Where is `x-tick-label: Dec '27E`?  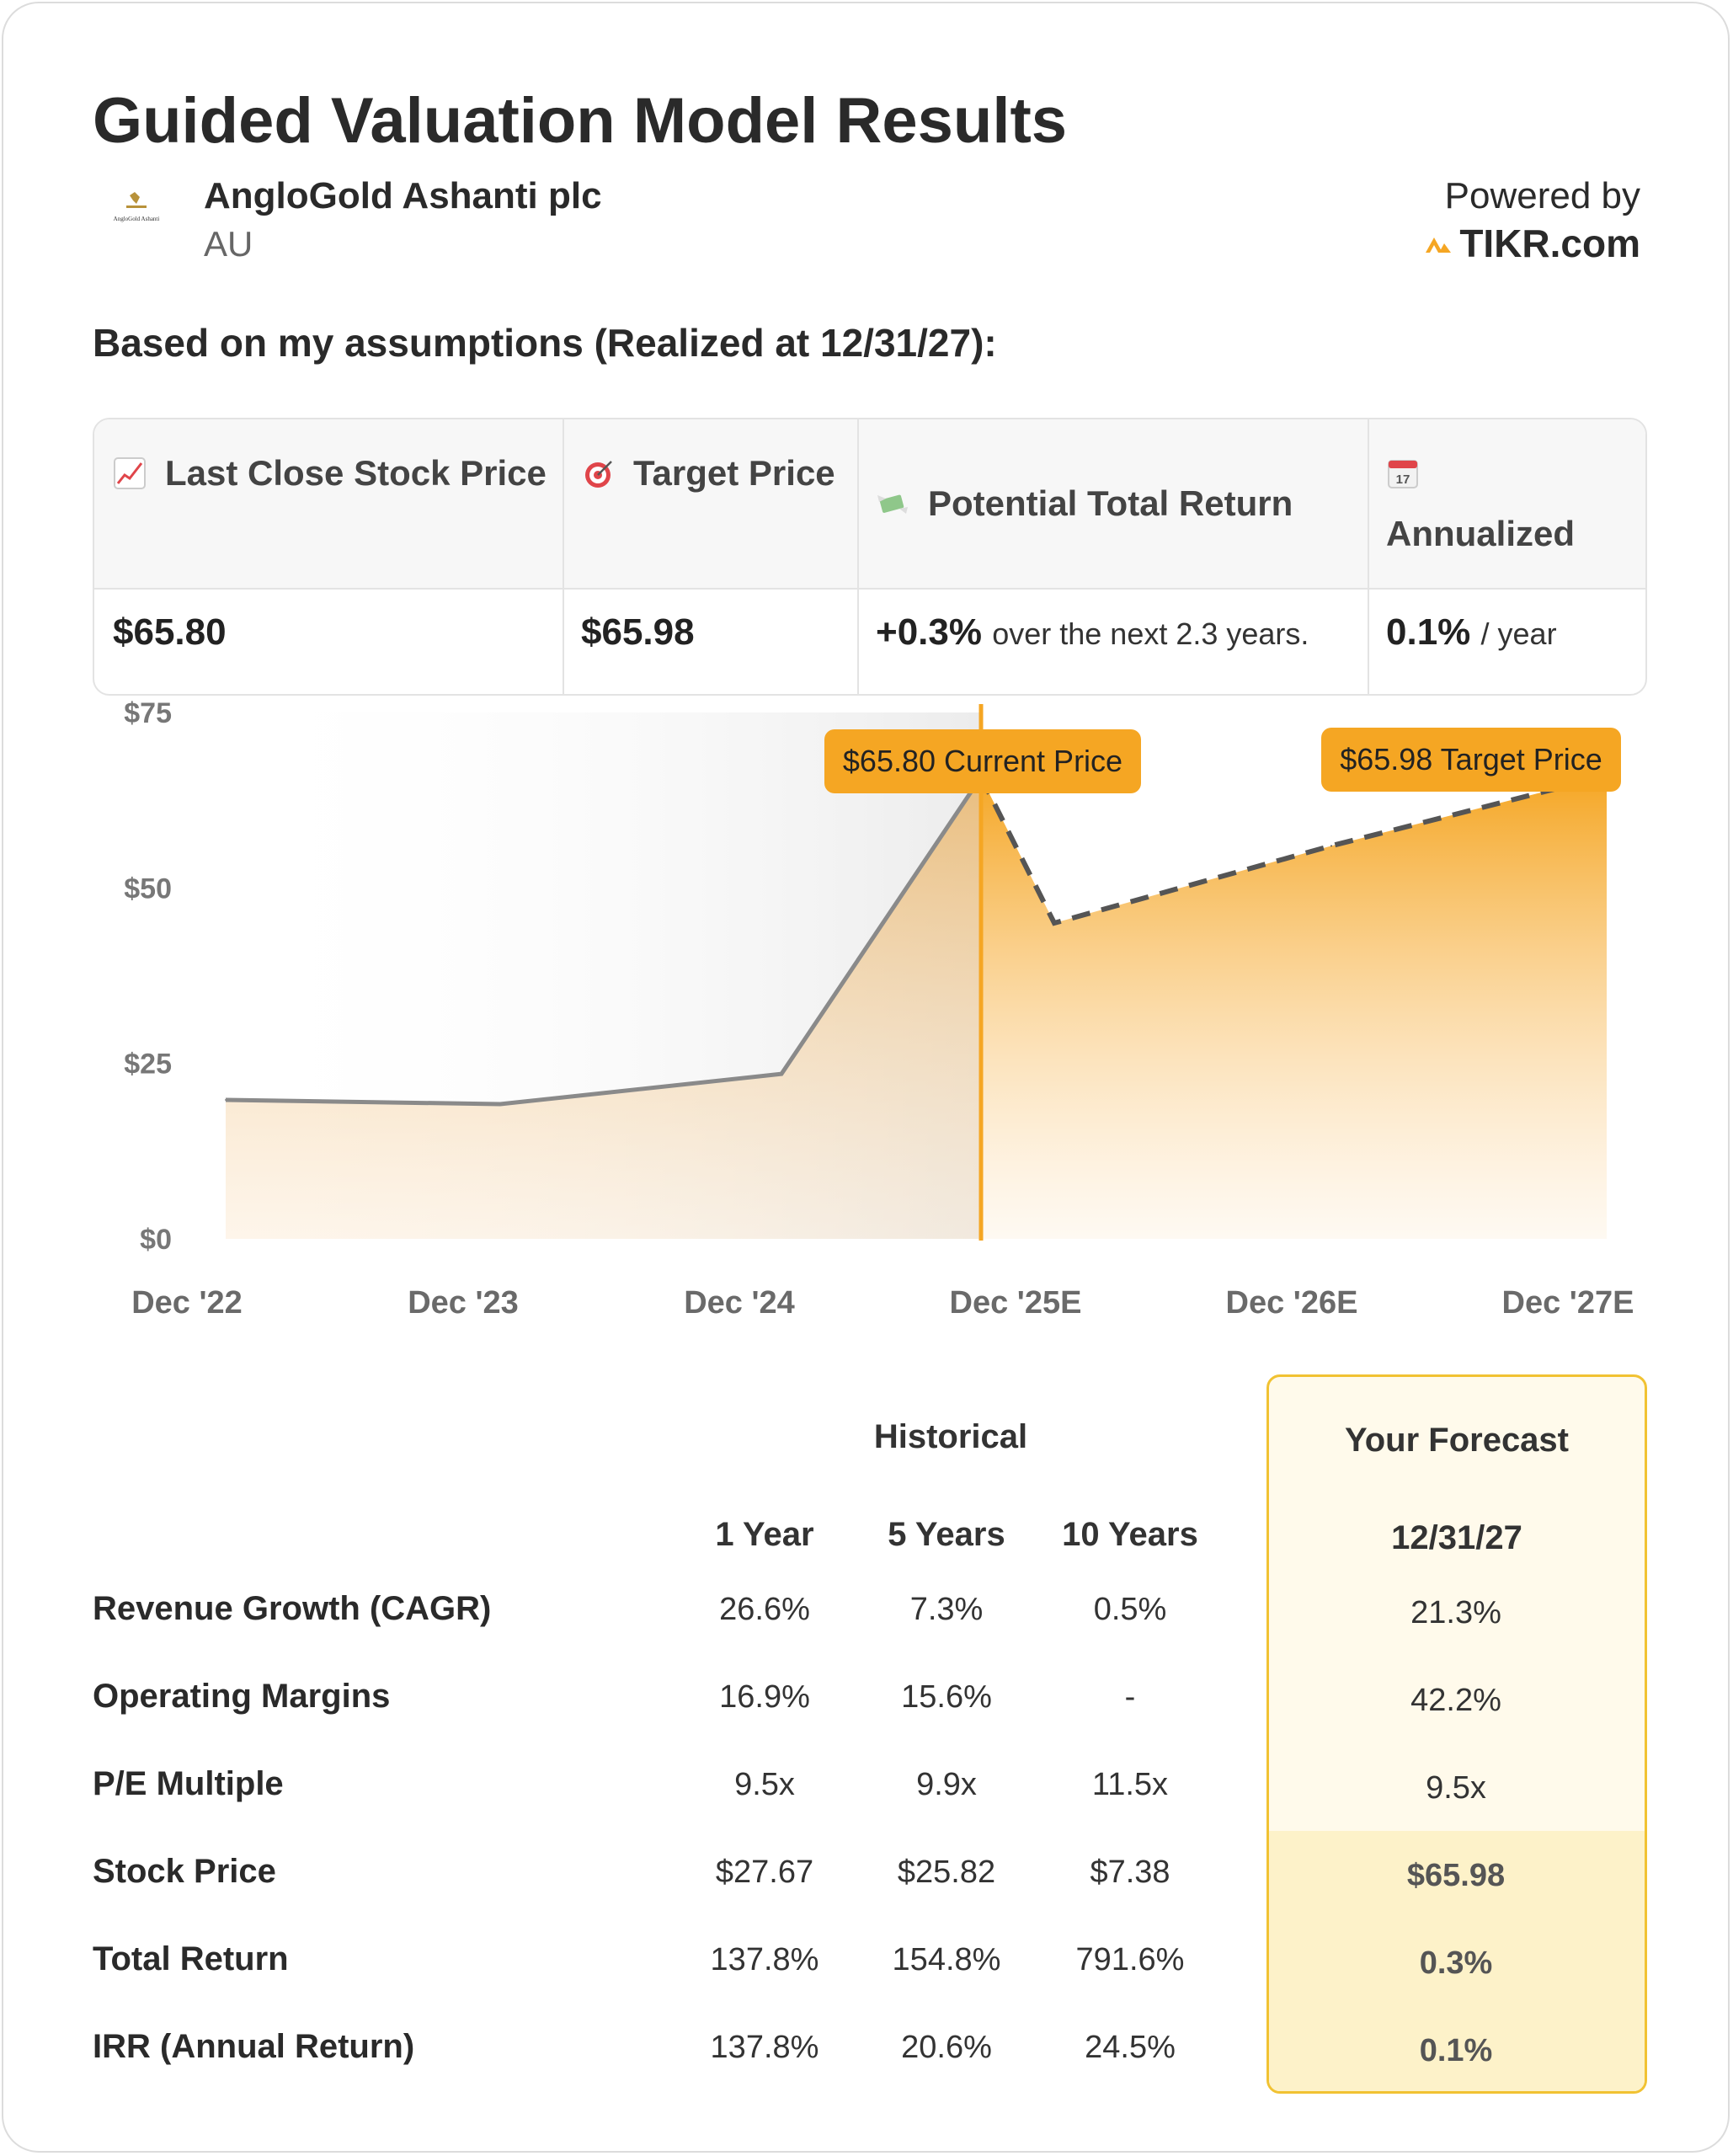 x-tick-label: Dec '27E is located at coordinates (1568, 1303).